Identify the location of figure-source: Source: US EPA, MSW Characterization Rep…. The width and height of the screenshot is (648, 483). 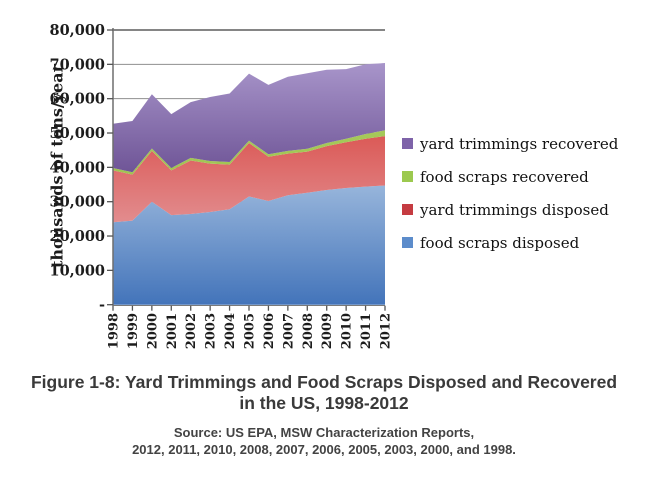
(324, 441).